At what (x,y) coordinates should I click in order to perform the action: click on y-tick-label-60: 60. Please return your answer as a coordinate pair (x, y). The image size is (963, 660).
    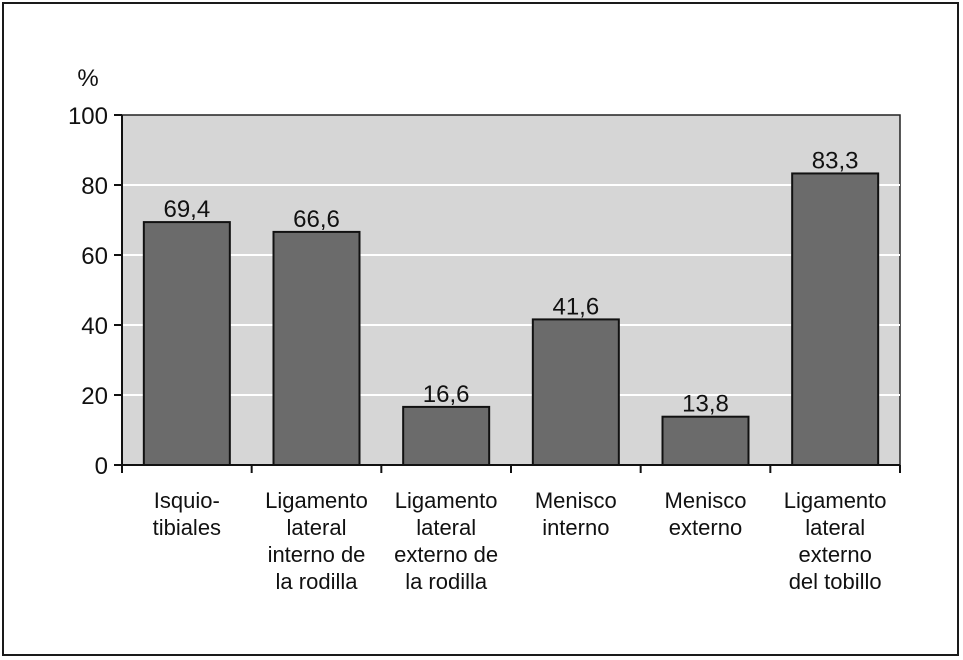
    Looking at the image, I should click on (94, 256).